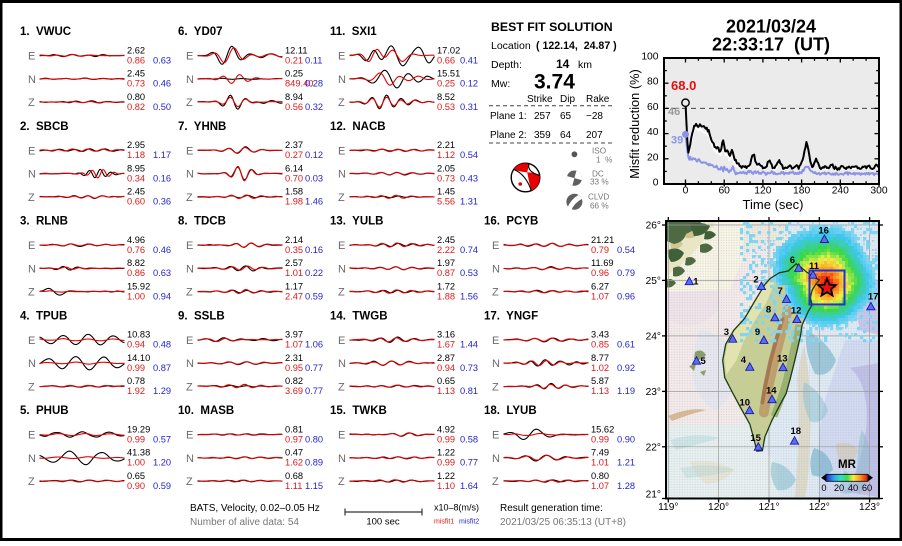 This screenshot has height=546, width=902. Describe the element at coordinates (626, 273) in the screenshot. I see `svg-text: 0.79` at that location.